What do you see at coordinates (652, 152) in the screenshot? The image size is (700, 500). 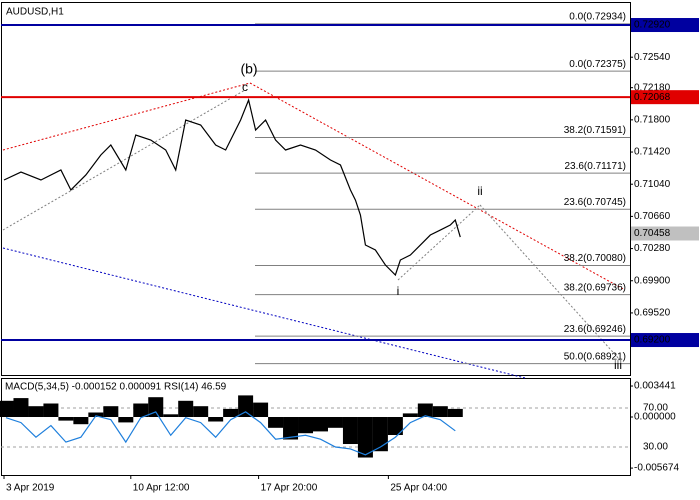 I see `y-tick-label: 0.71420` at bounding box center [652, 152].